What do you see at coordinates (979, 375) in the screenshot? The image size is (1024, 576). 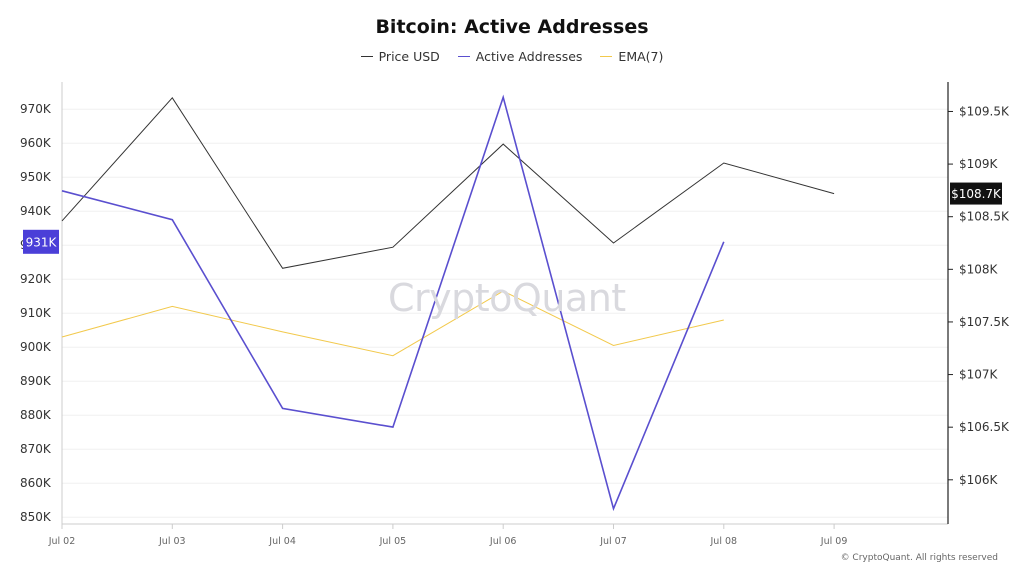 I see `right-axis-tick-label: $107K` at bounding box center [979, 375].